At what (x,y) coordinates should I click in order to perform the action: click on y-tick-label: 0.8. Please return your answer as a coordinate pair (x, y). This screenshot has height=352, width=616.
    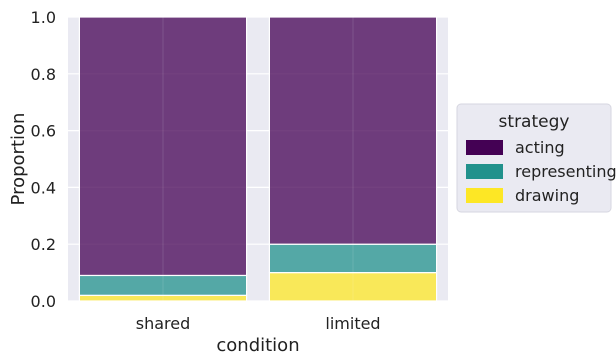
    Looking at the image, I should click on (43, 74).